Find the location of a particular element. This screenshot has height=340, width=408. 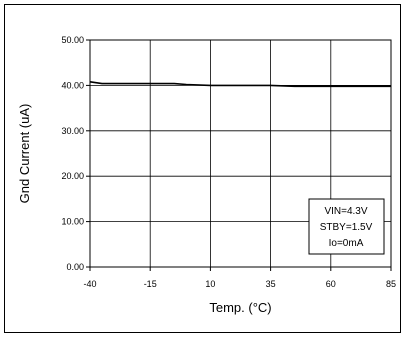

y-tick-label: 50.00 is located at coordinates (72, 40).